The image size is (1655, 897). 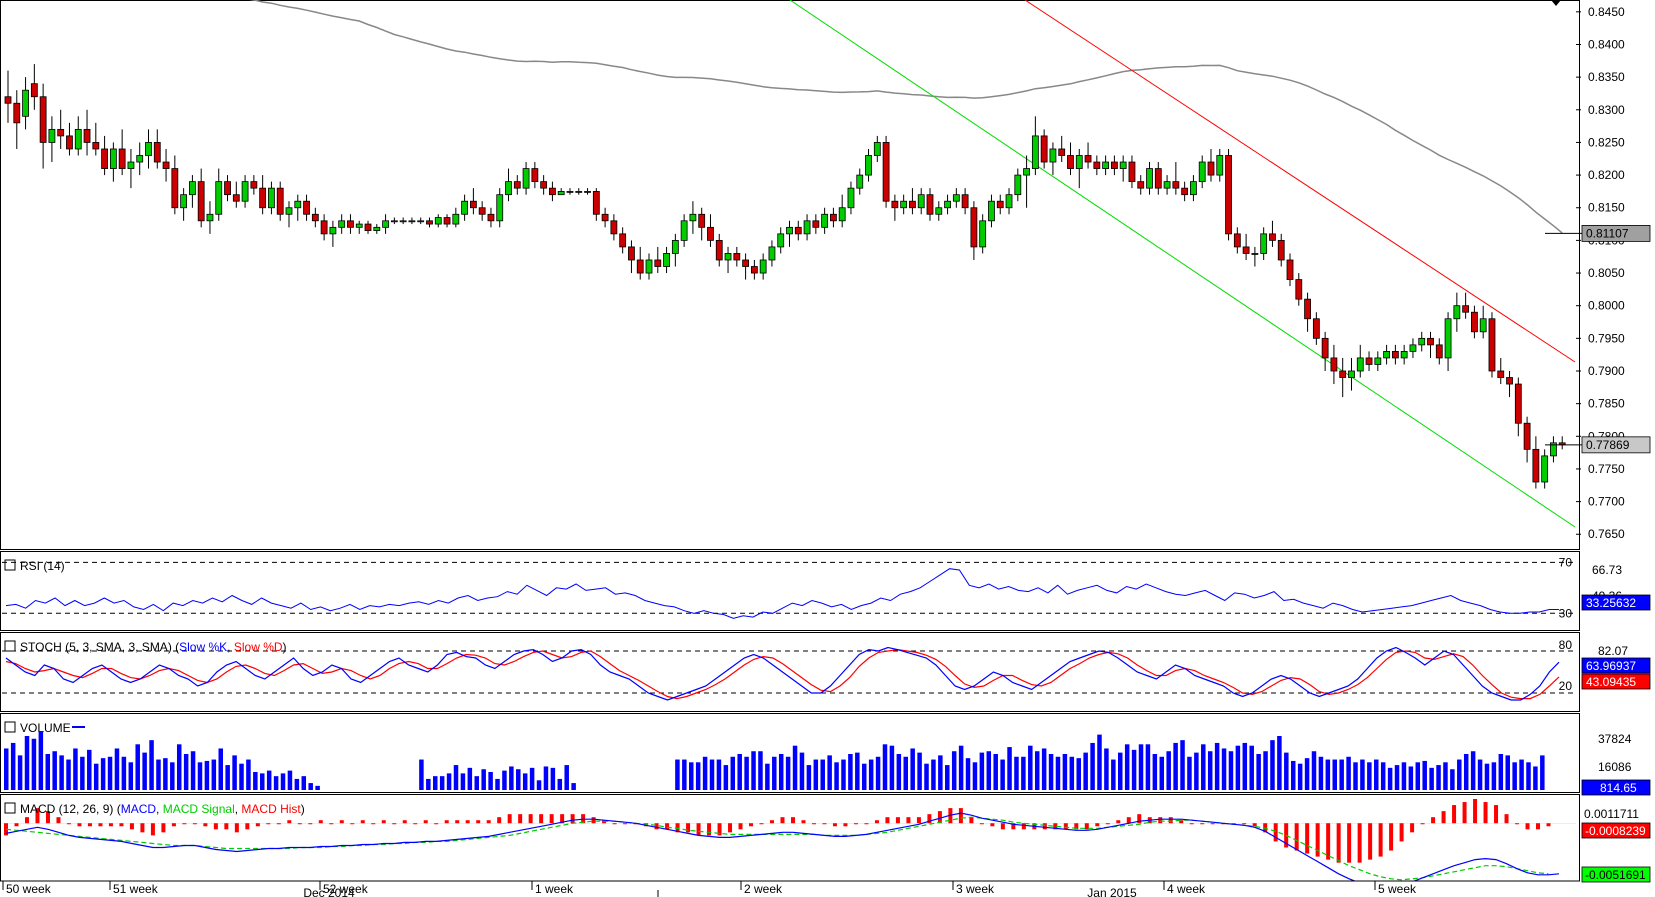 What do you see at coordinates (1615, 739) in the screenshot?
I see `volume-axis-label: 37824` at bounding box center [1615, 739].